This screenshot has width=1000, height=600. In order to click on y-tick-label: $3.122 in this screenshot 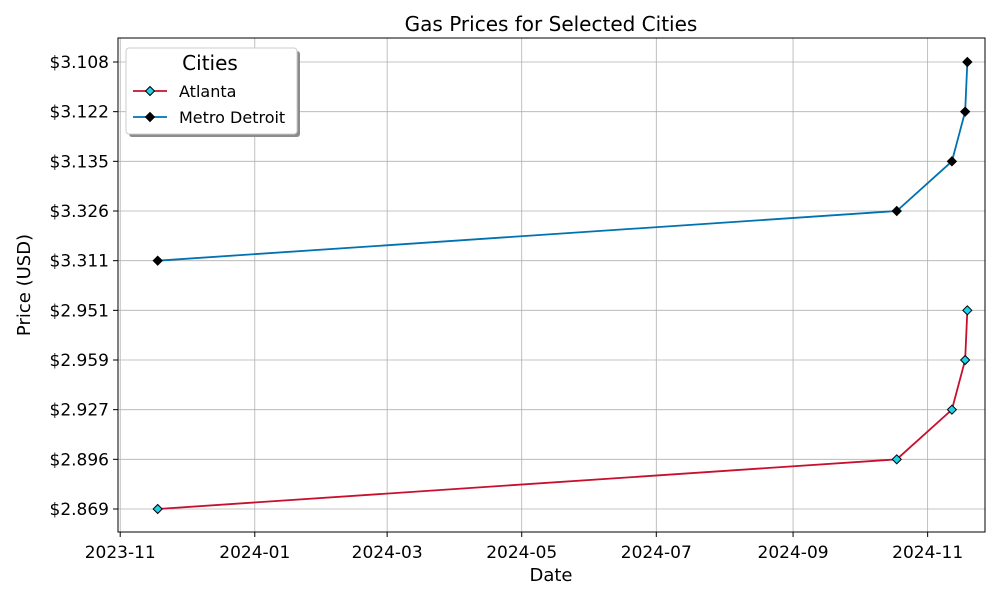, I will do `click(79, 113)`.